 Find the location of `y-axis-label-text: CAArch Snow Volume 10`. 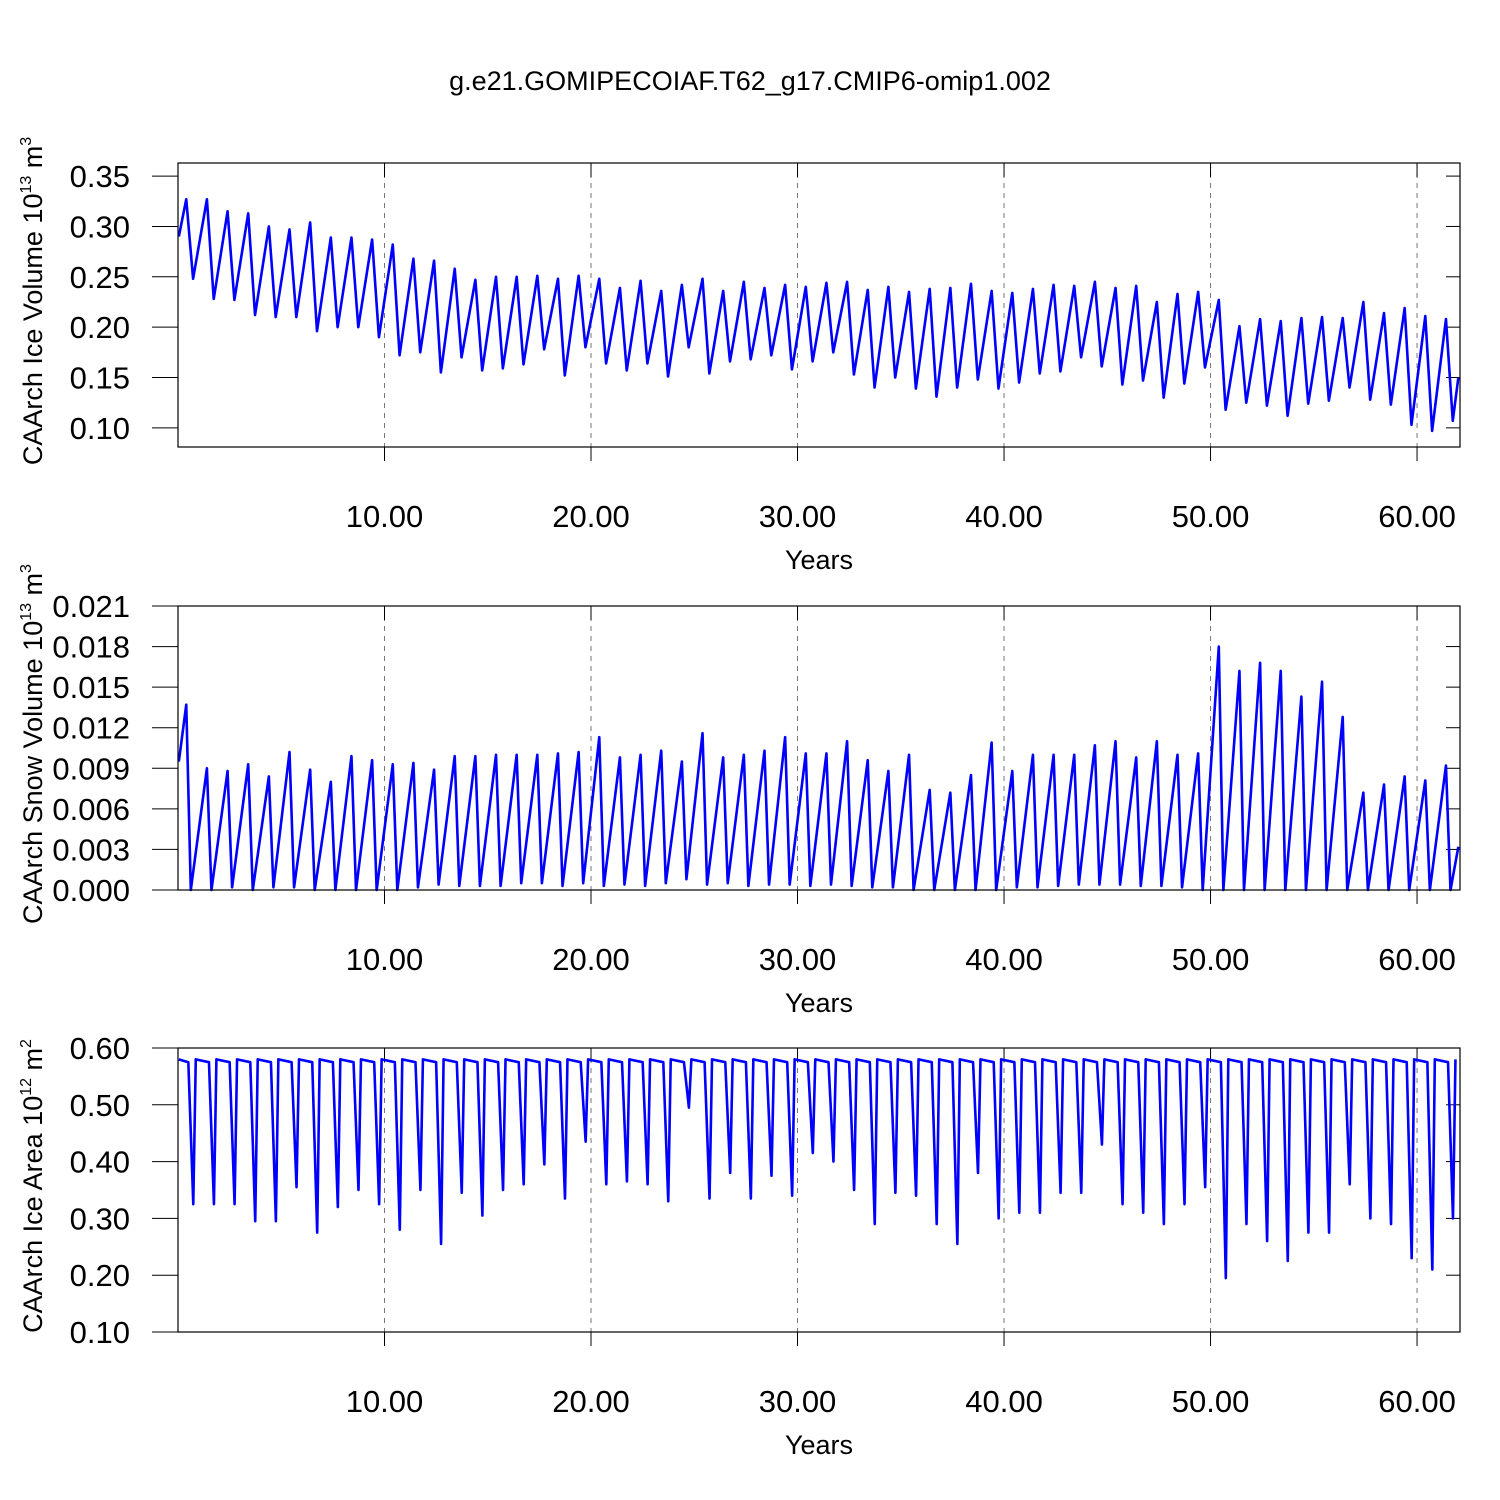

y-axis-label-text: CAArch Snow Volume 10 is located at coordinates (33, 772).